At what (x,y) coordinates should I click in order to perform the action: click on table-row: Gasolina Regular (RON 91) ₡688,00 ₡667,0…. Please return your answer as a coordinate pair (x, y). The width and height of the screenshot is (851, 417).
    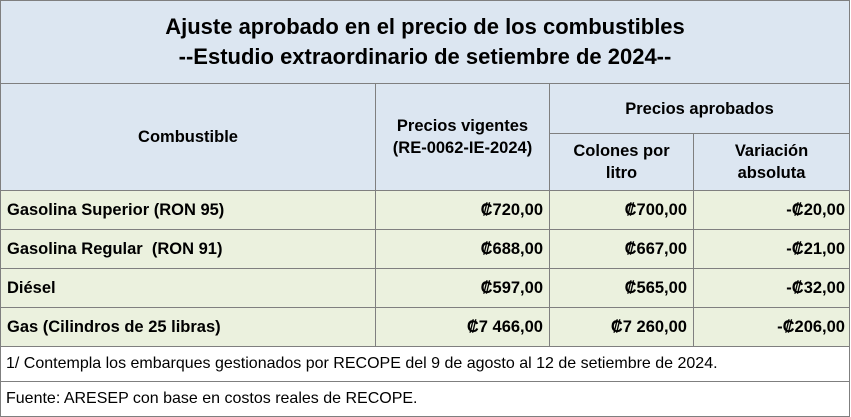
    Looking at the image, I should click on (425, 249).